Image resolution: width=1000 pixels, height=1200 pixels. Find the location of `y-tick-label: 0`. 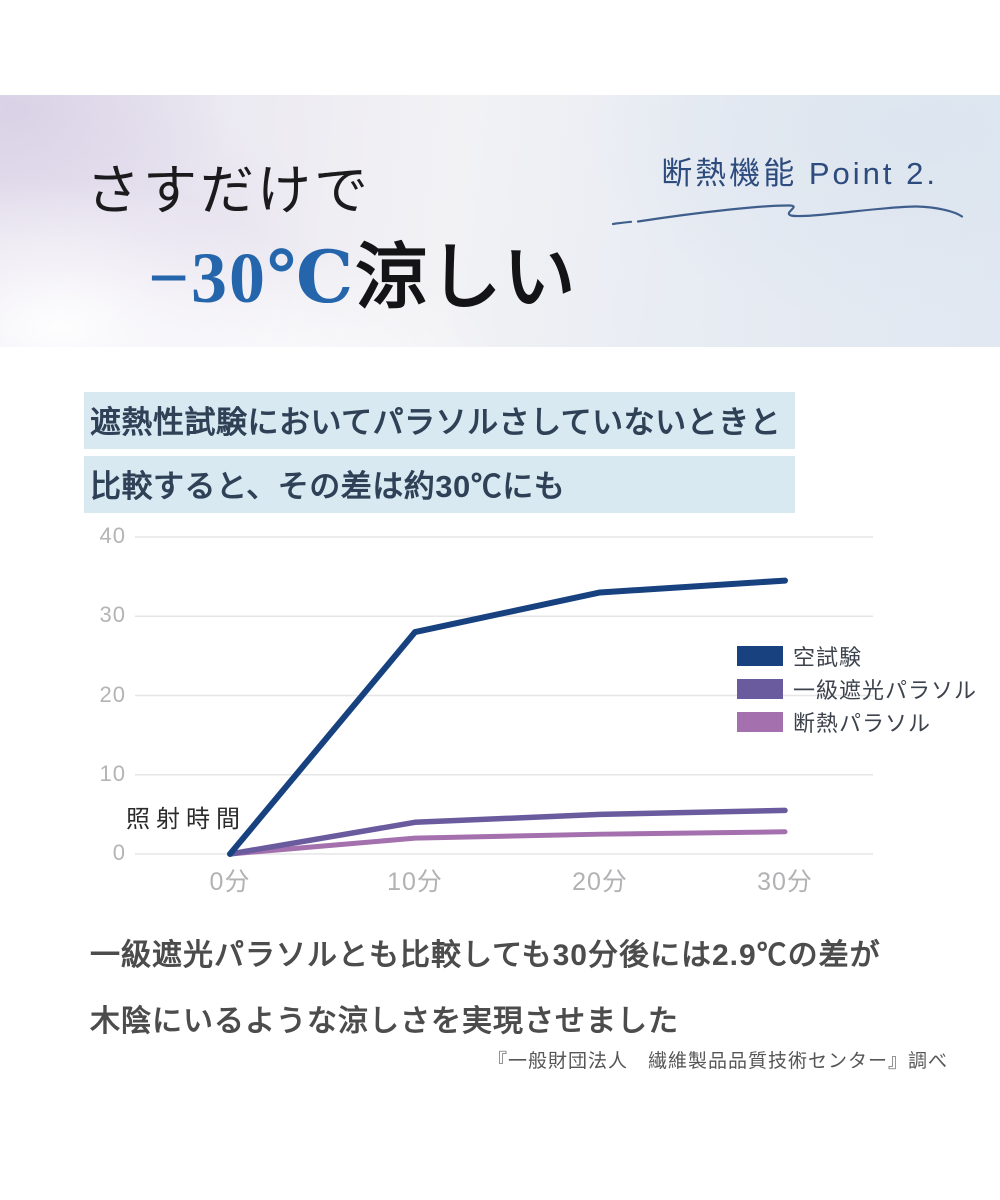

y-tick-label: 0 is located at coordinates (119, 852).